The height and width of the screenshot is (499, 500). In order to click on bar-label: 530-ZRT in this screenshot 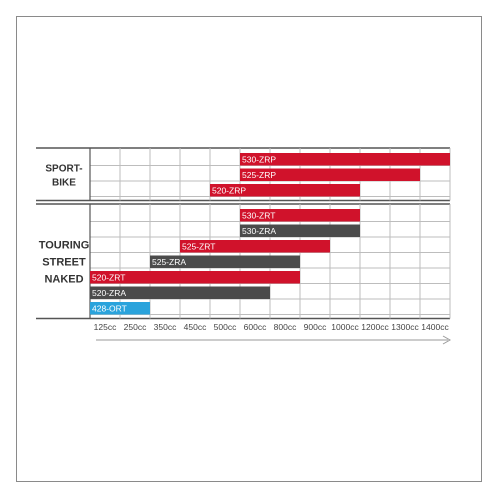, I will do `click(258, 216)`.